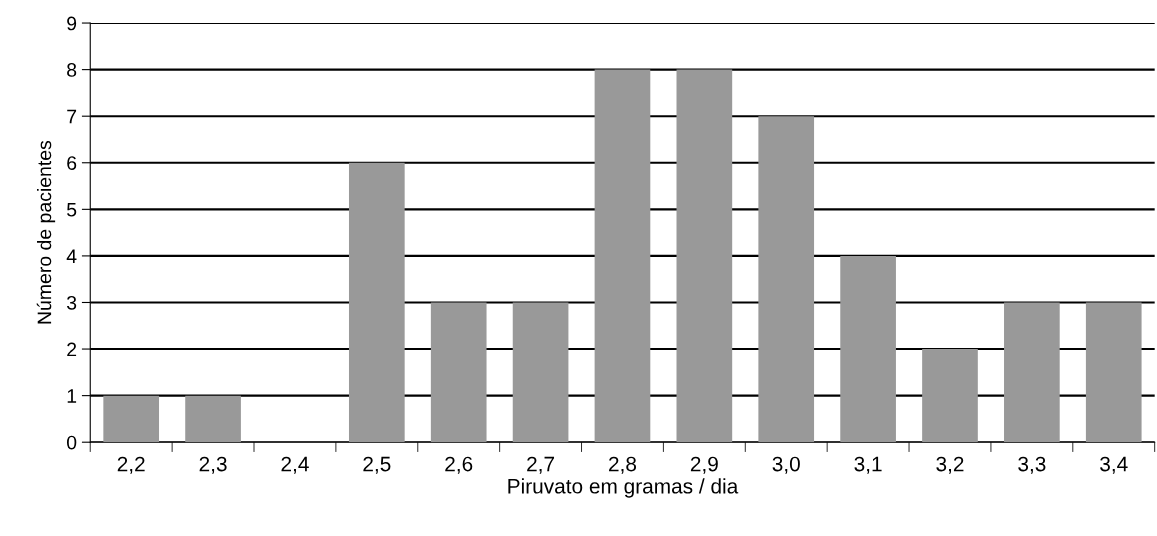 This screenshot has height=536, width=1157. I want to click on y-tick-label: 4, so click(71, 256).